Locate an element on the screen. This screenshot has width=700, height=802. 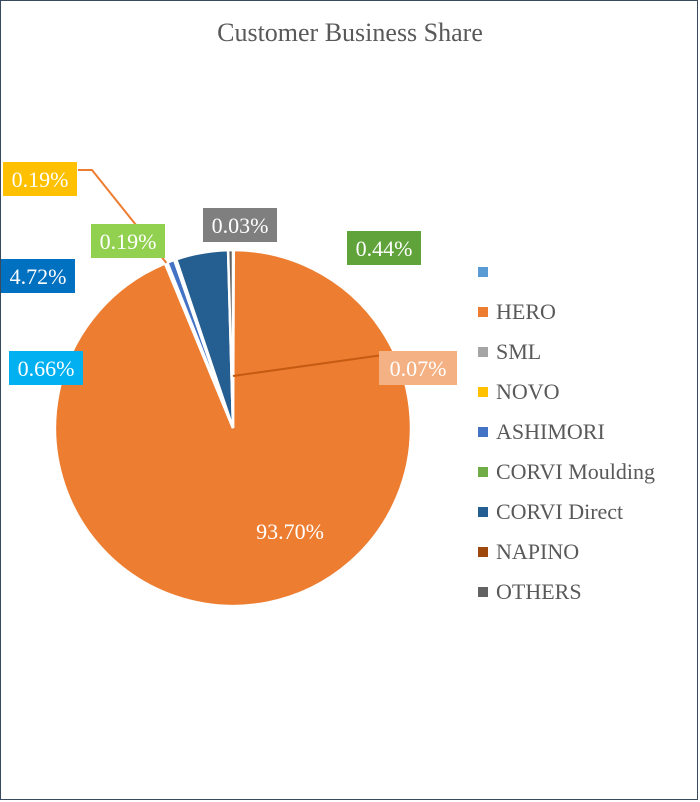
legend-item is located at coordinates (566, 272).